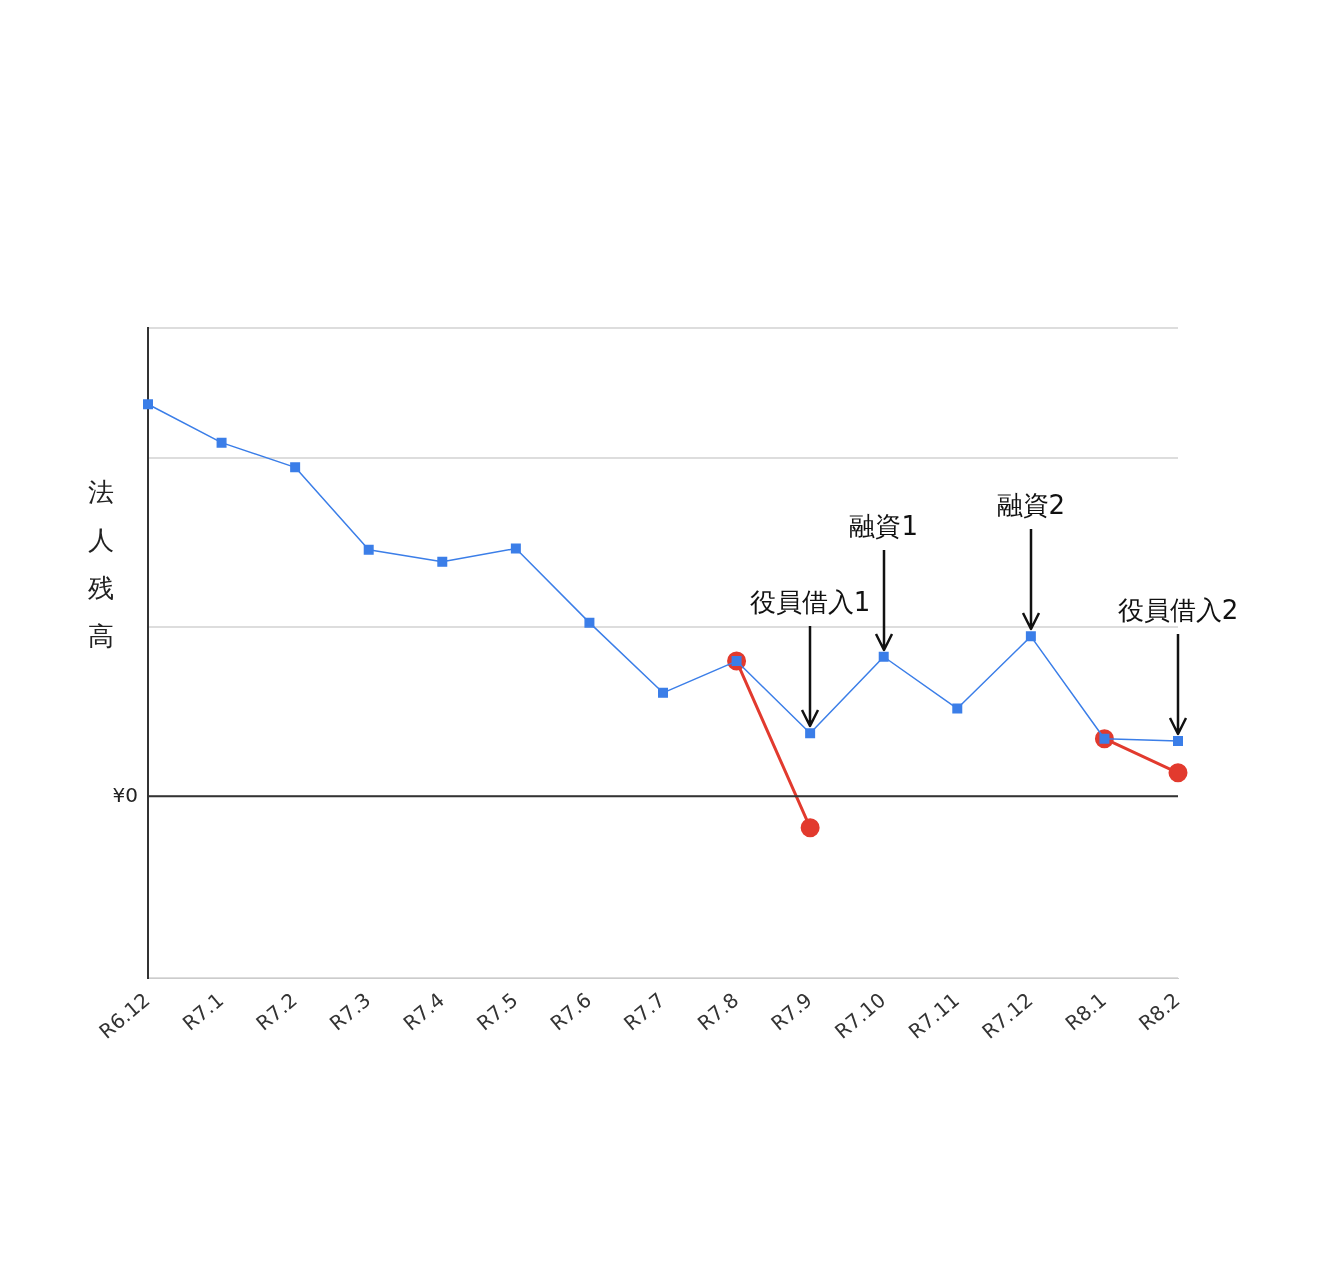 Image resolution: width=1322 pixels, height=1273 pixels. What do you see at coordinates (810, 602) in the screenshot?
I see `annotation: 役員借入1` at bounding box center [810, 602].